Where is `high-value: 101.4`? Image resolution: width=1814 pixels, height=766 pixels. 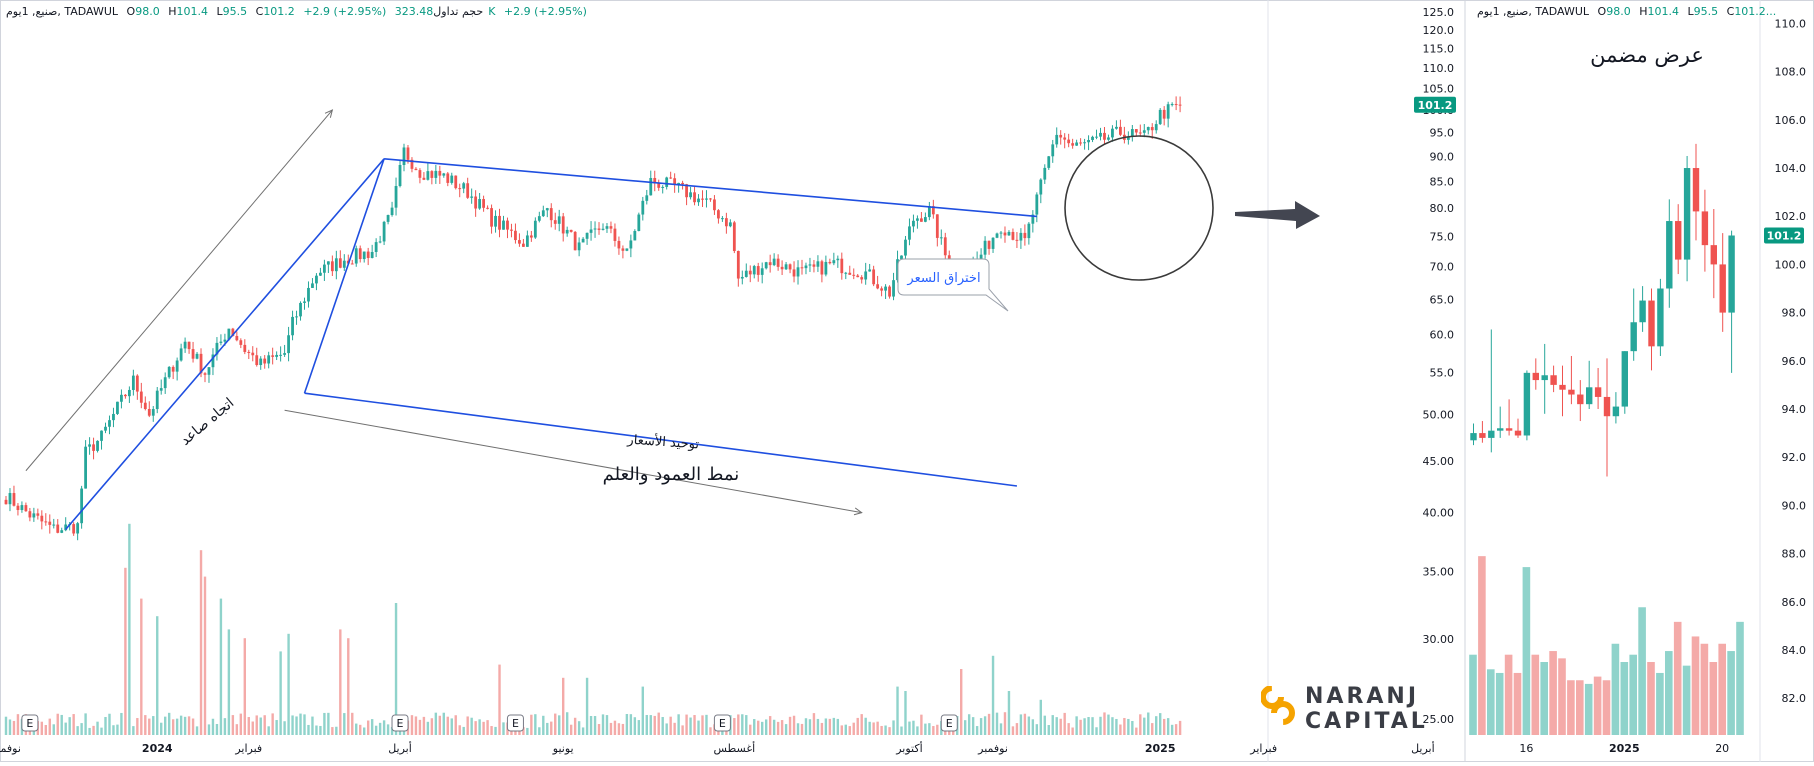 high-value: 101.4 is located at coordinates (192, 11).